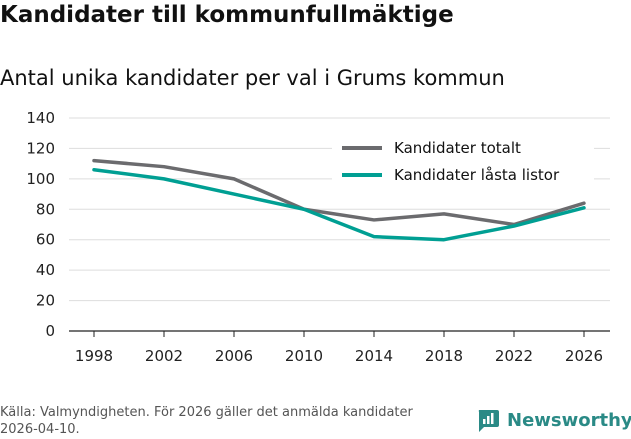  I want to click on x-tick-label: 2026, so click(584, 356).